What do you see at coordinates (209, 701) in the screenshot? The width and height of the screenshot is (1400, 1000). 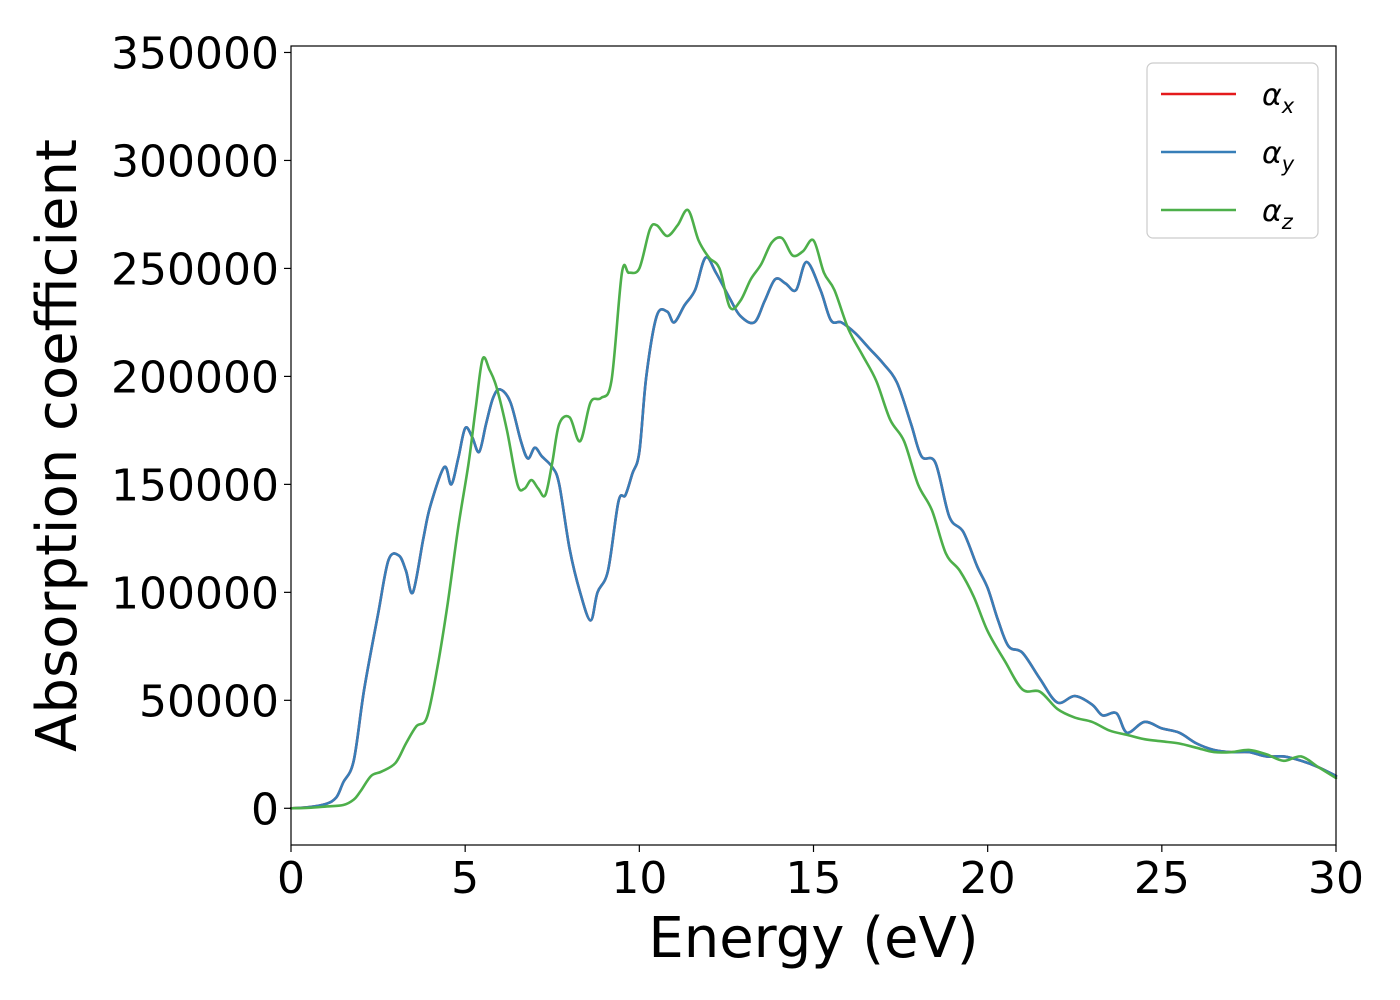 I see `y-tick-label: 50000` at bounding box center [209, 701].